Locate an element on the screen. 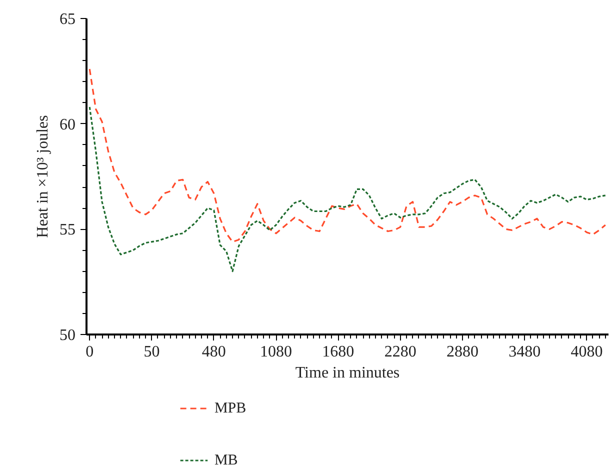 This screenshot has height=474, width=612. x-tick-label: 3480 is located at coordinates (524, 352).